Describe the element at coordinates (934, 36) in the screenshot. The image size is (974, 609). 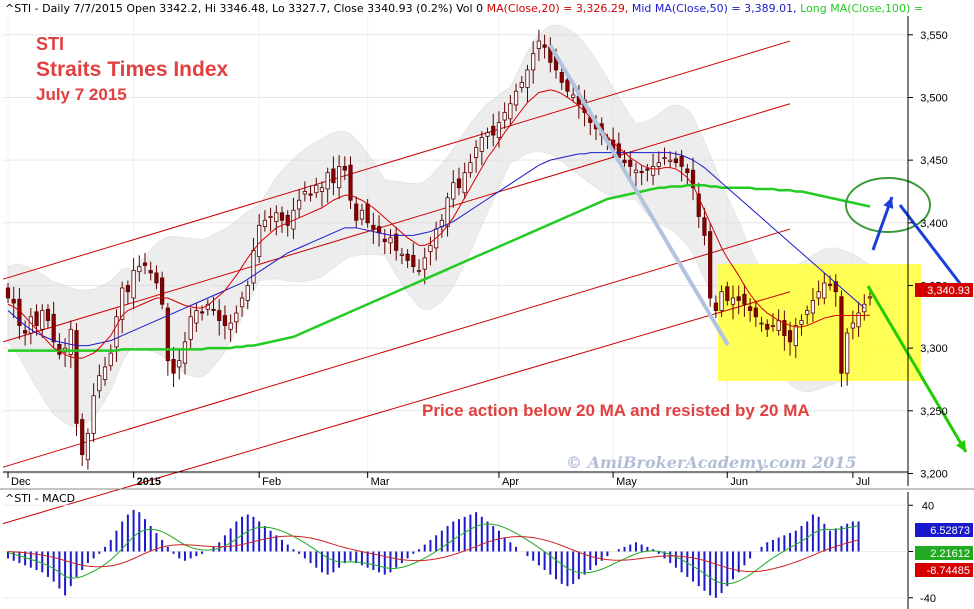
I see `price-tick-label: 3,550` at that location.